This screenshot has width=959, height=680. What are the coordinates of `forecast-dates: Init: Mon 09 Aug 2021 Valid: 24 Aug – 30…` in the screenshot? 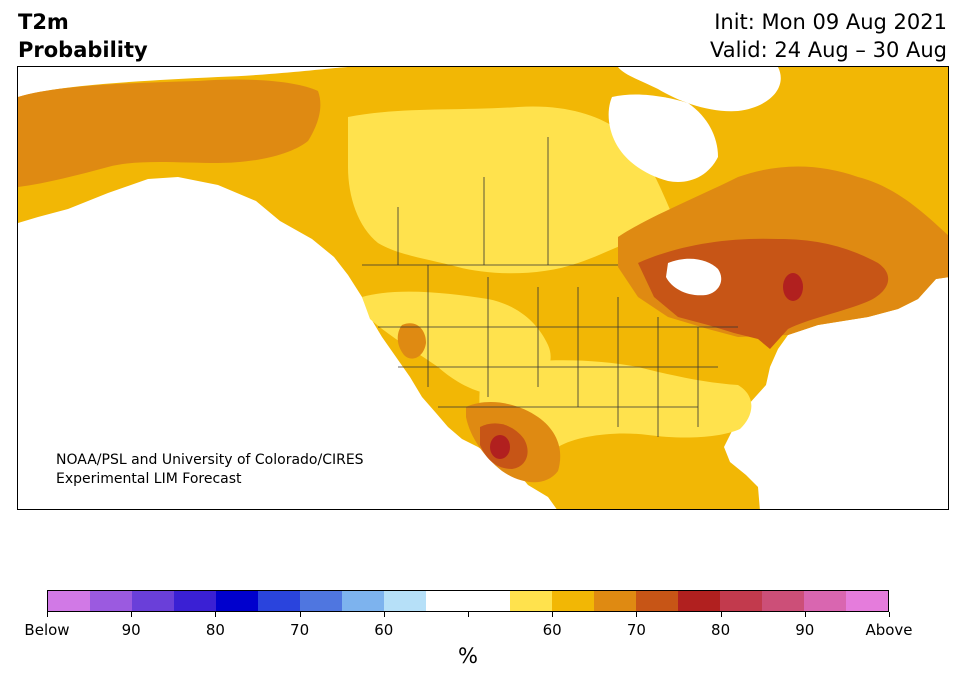 It's located at (828, 36).